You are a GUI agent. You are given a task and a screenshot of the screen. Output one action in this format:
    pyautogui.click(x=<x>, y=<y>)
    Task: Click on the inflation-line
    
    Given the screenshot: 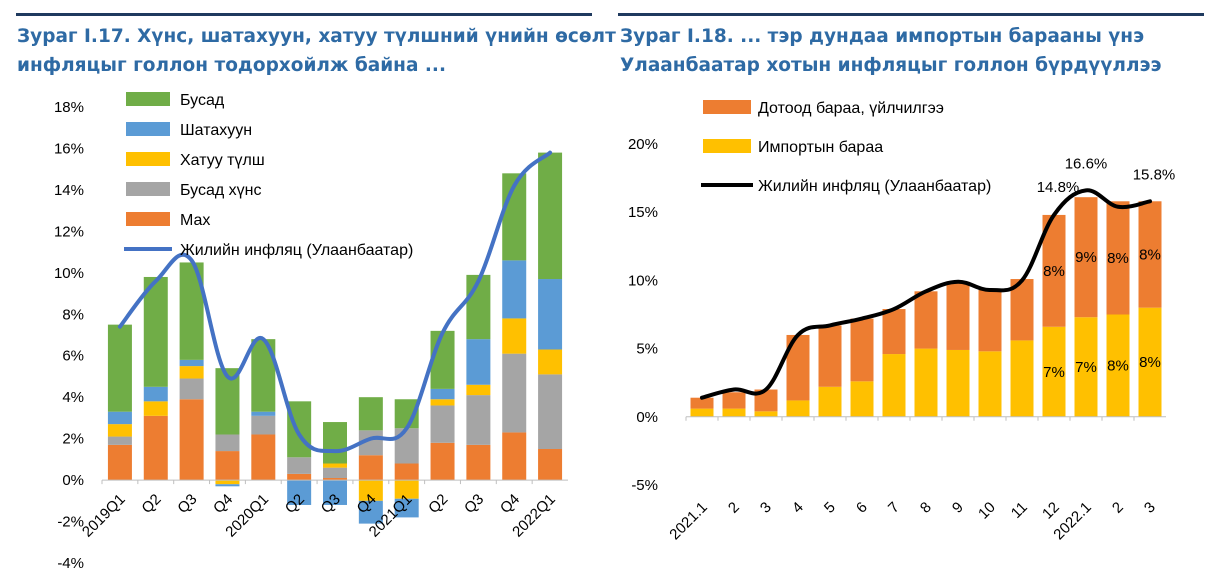 What is the action you would take?
    pyautogui.click(x=926, y=294)
    